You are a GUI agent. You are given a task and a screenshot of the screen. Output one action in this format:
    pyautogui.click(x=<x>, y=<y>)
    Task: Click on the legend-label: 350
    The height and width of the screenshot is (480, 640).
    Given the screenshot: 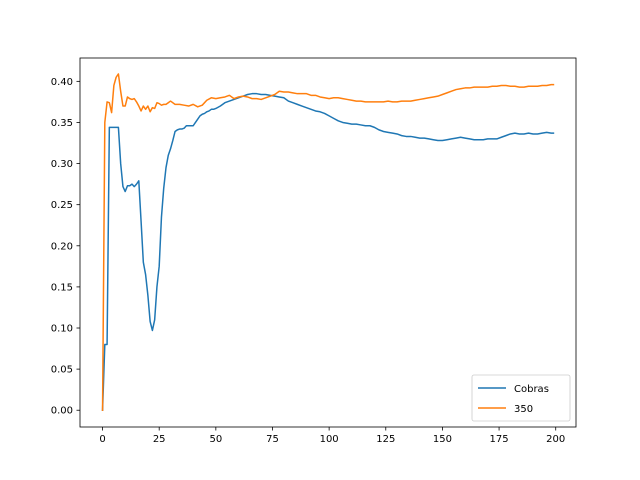 What is the action you would take?
    pyautogui.click(x=523, y=409)
    